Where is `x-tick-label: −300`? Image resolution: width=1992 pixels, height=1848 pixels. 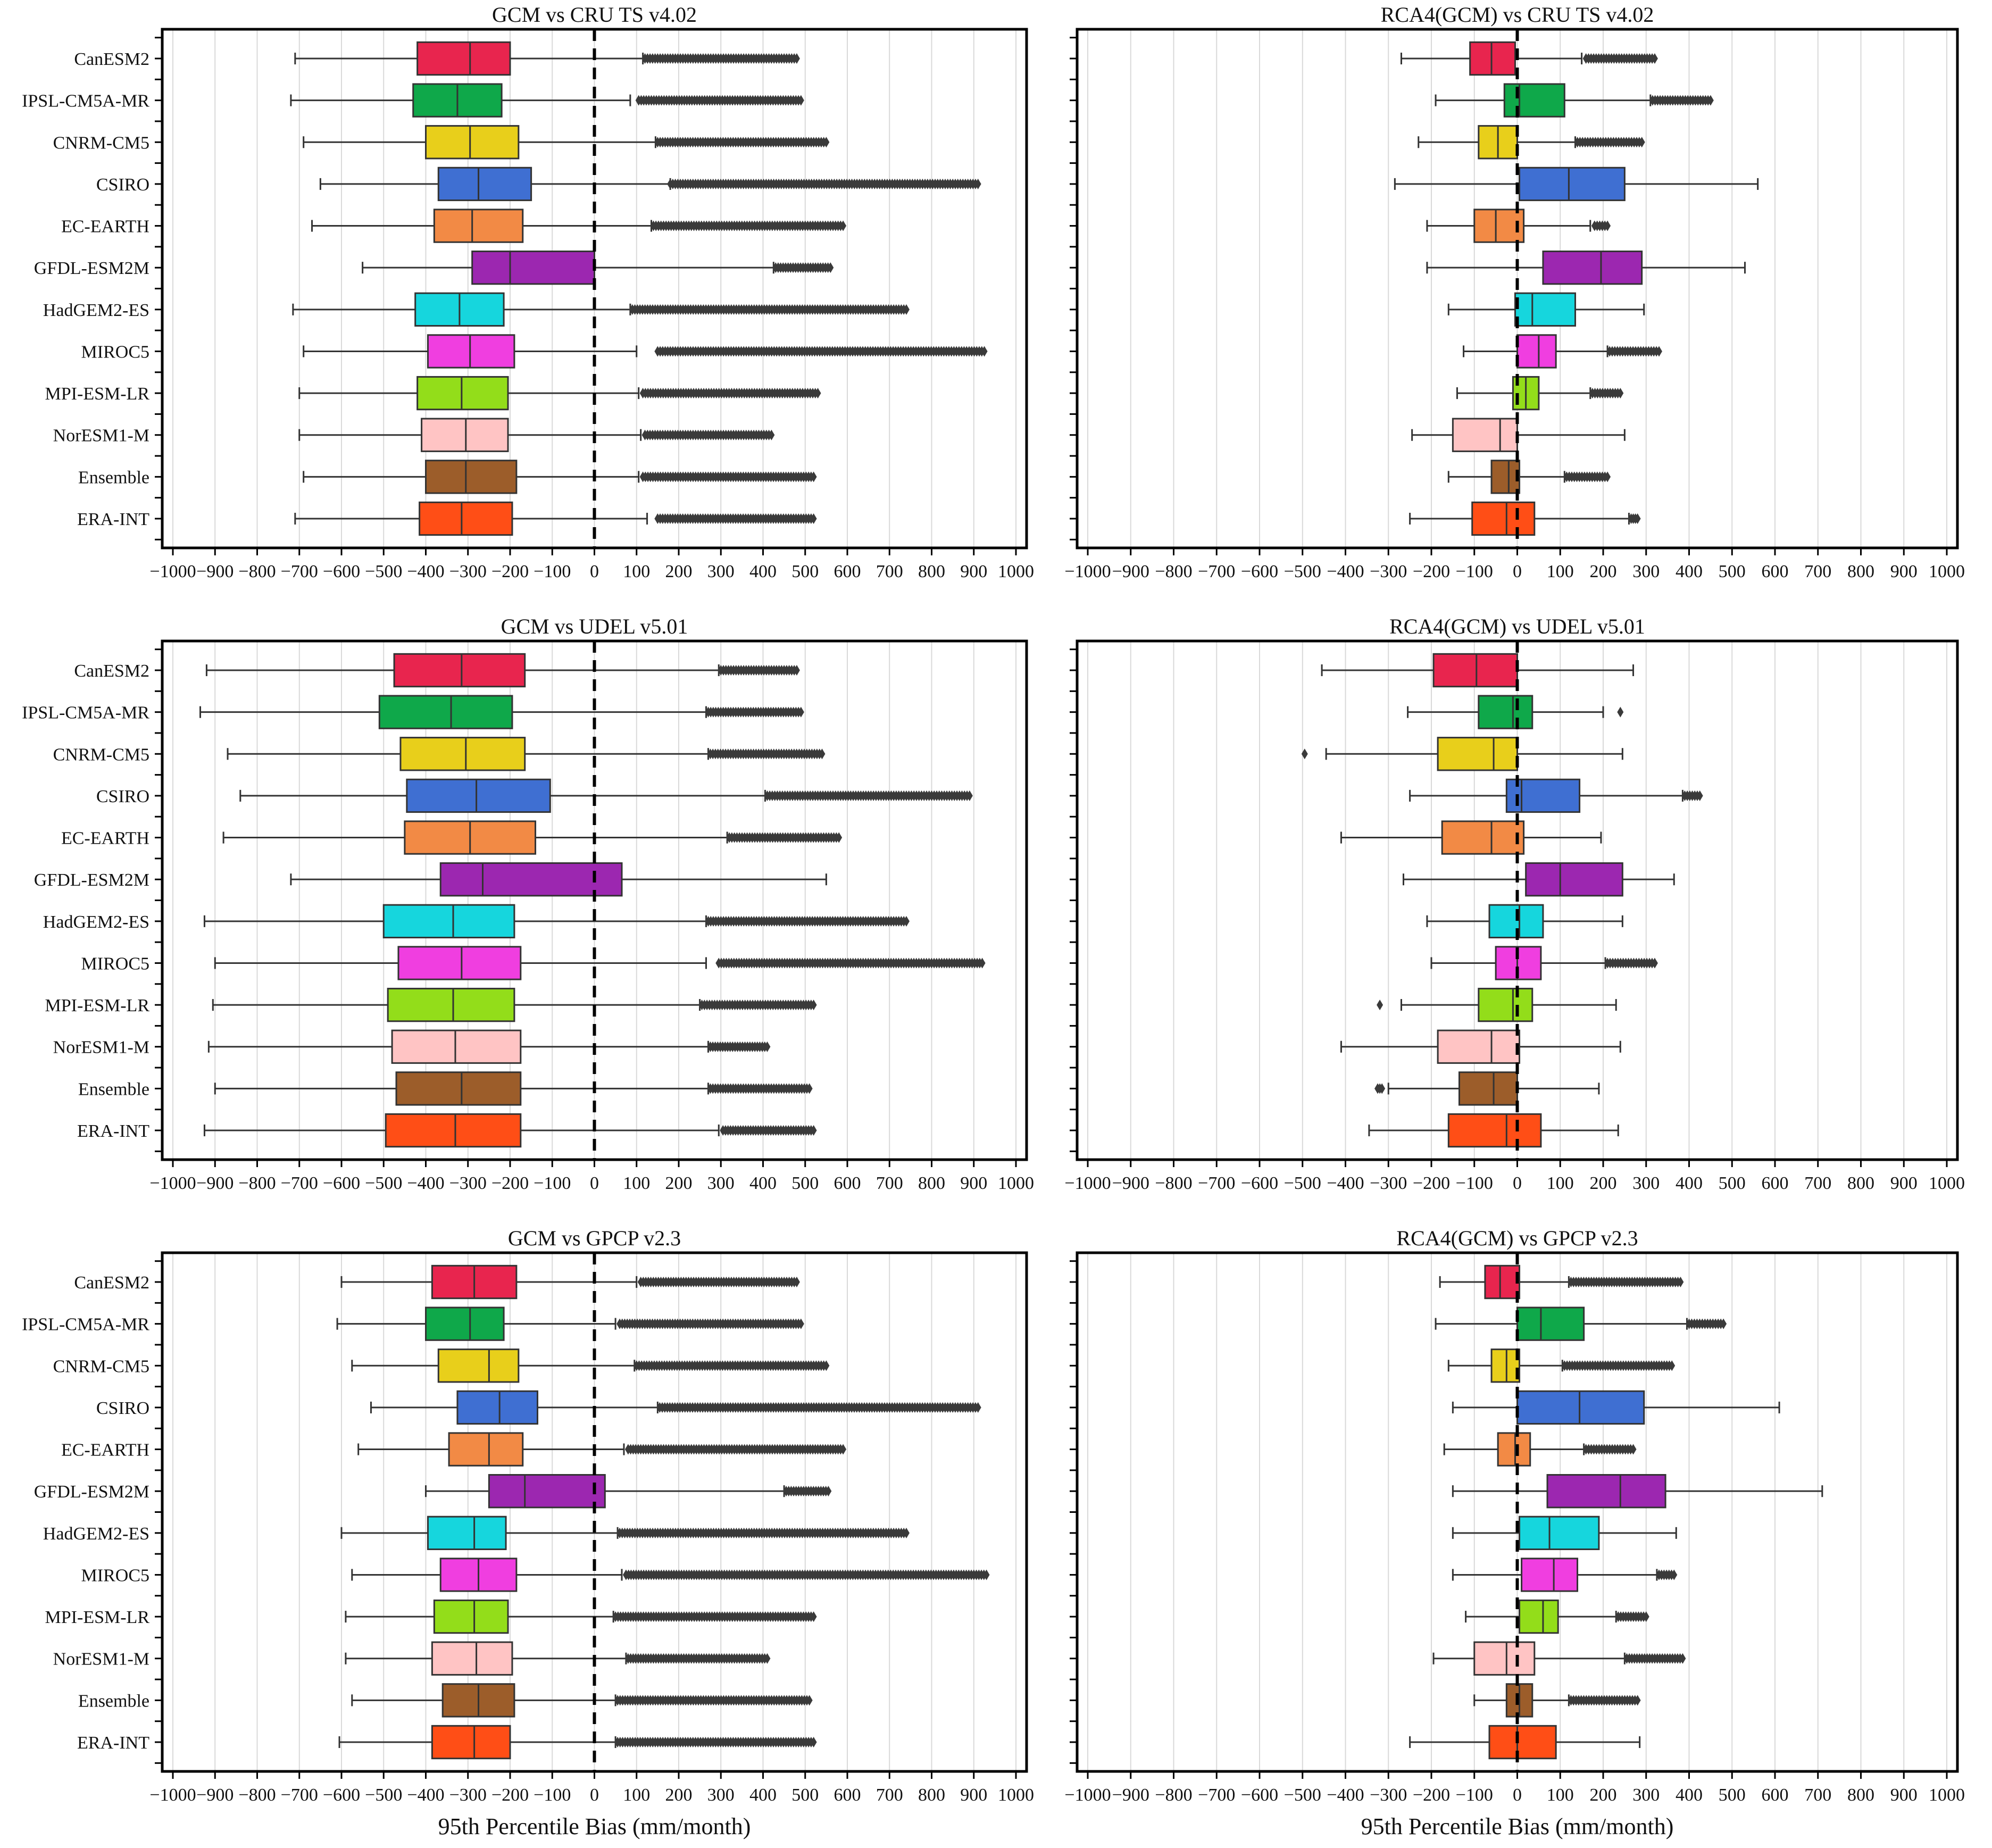
x-tick-label: −300 is located at coordinates (468, 571).